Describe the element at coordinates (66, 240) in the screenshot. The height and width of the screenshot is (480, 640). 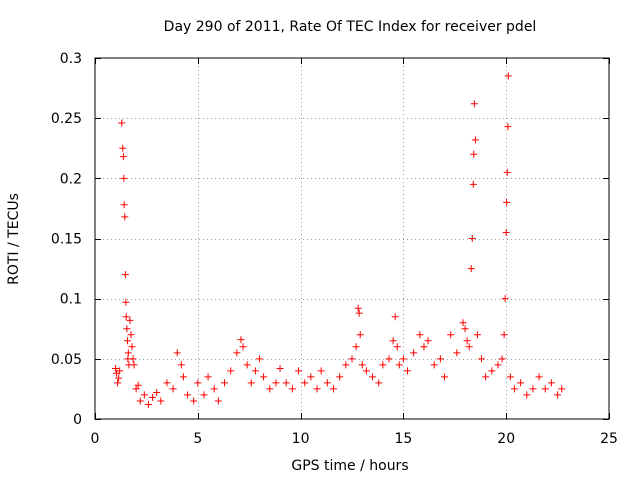
I see `y-tick-label: 0.15` at that location.